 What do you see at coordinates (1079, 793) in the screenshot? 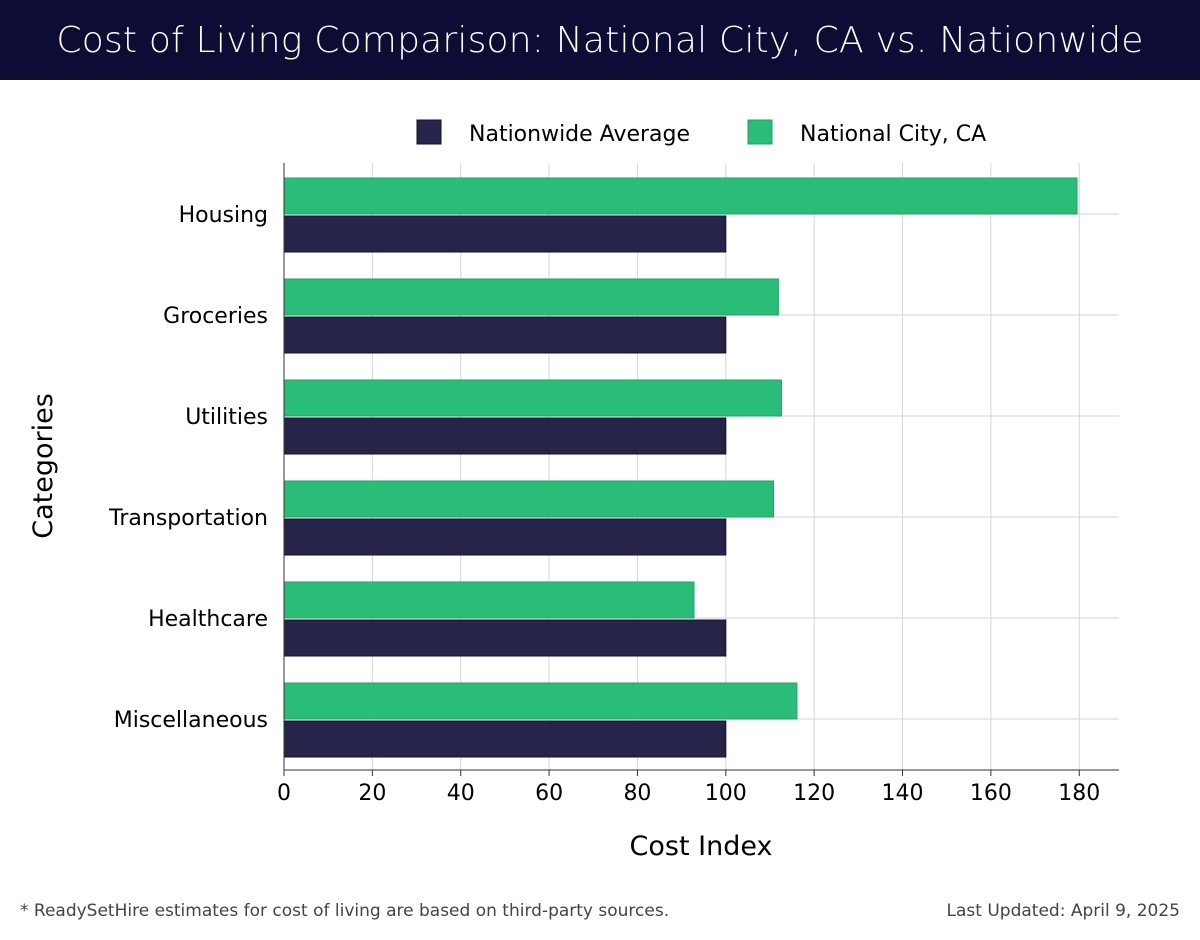
I see `x-tick-label: 180` at bounding box center [1079, 793].